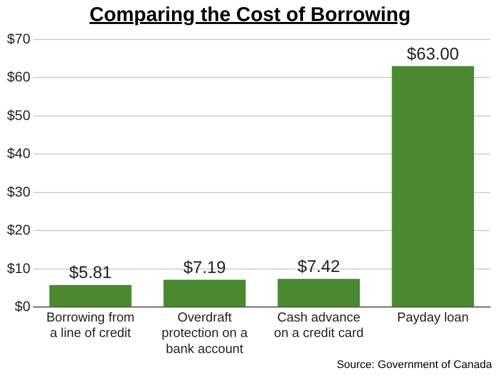  I want to click on y-tick-label: $40, so click(19, 153).